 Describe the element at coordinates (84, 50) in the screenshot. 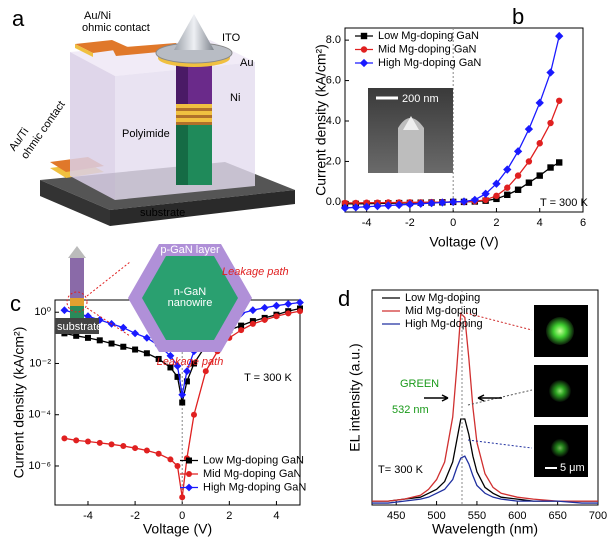

I see `au-ni-contact-edge` at that location.